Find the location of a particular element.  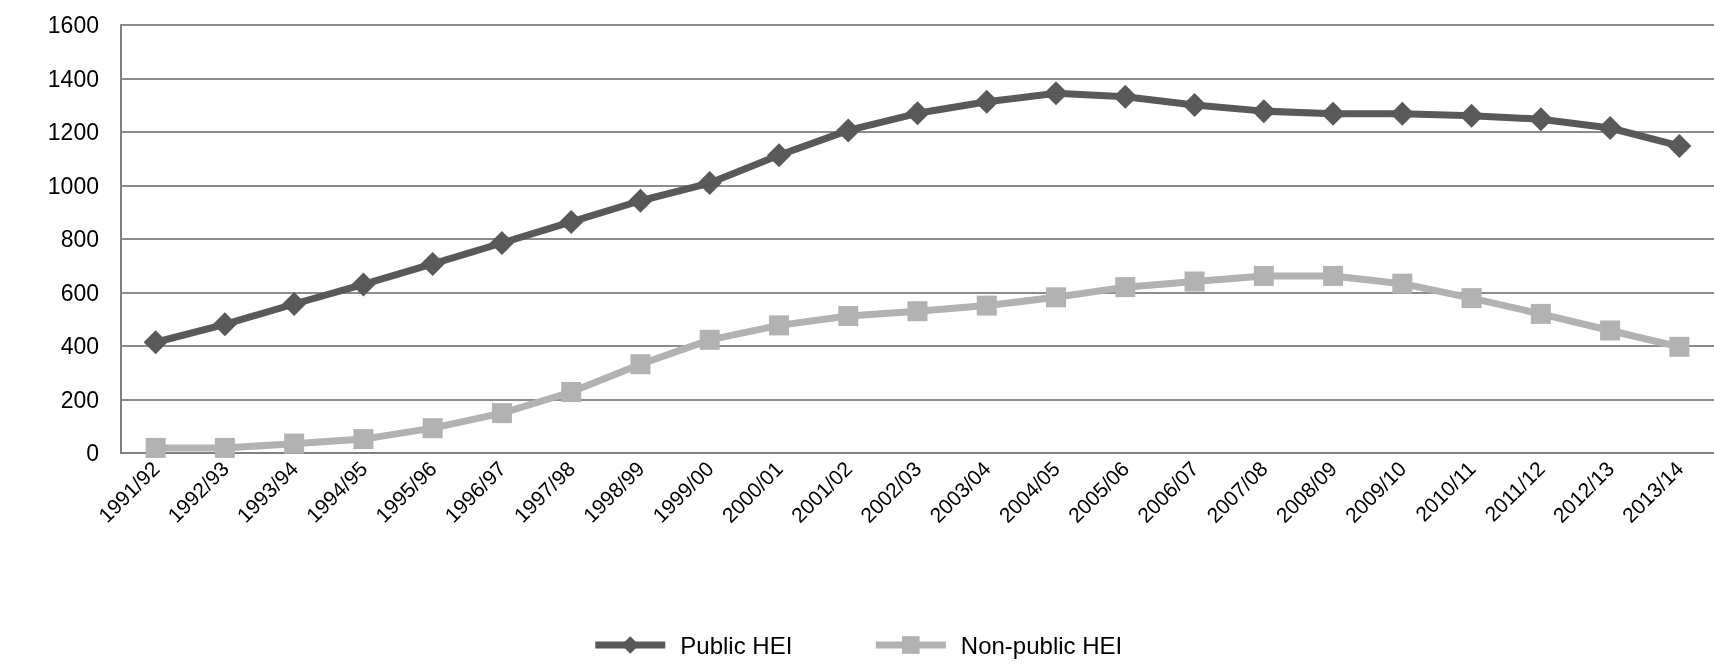

y-tick-label: 800 is located at coordinates (79, 239).